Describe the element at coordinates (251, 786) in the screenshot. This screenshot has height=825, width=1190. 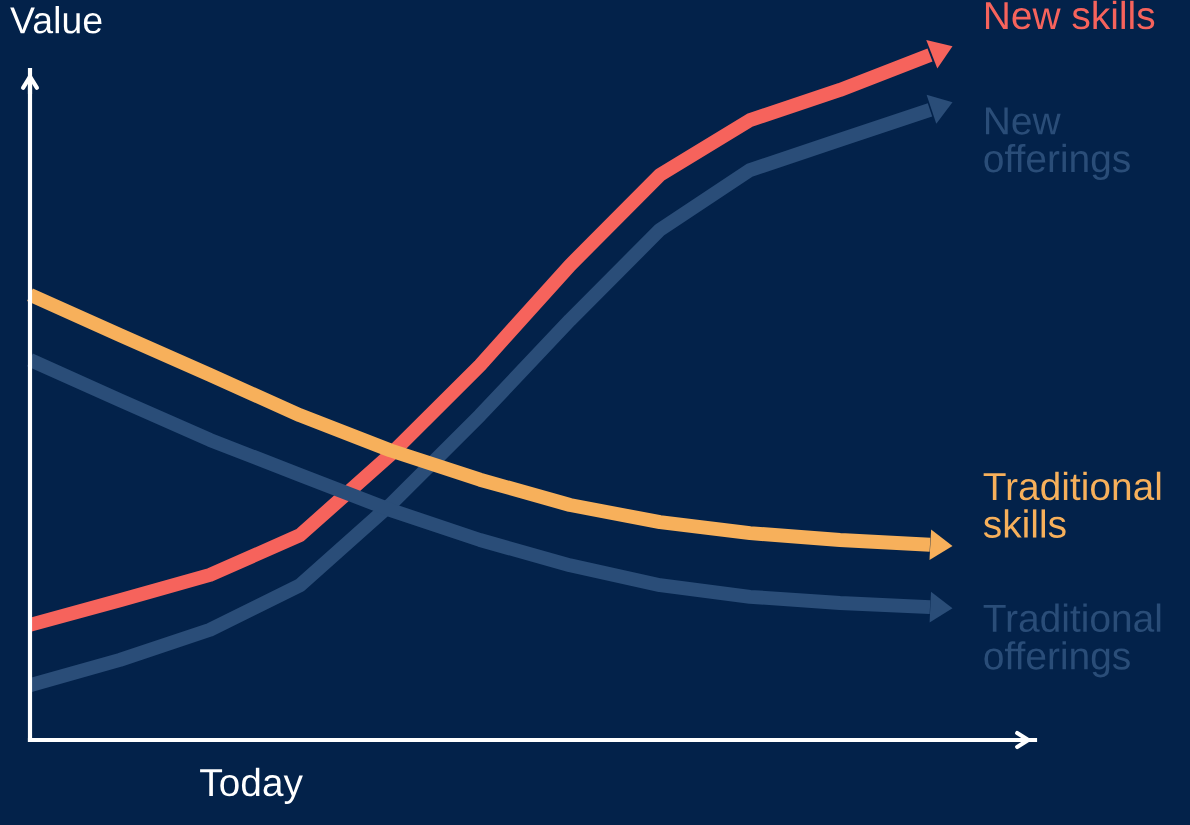
I see `x-axis-title: Today` at that location.